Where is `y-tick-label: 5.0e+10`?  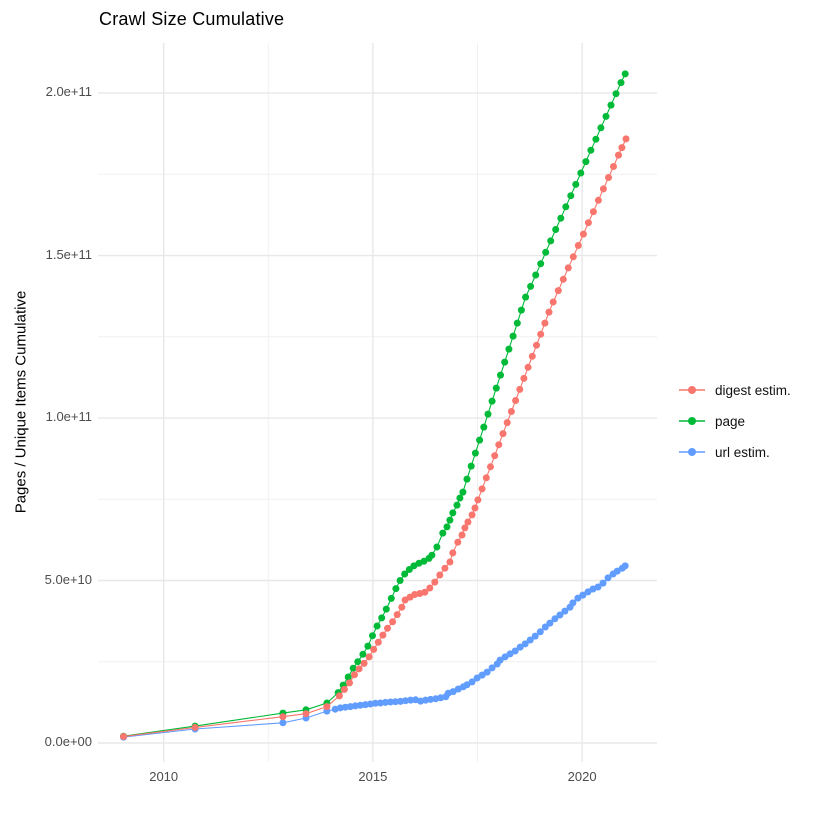 y-tick-label: 5.0e+10 is located at coordinates (68, 579).